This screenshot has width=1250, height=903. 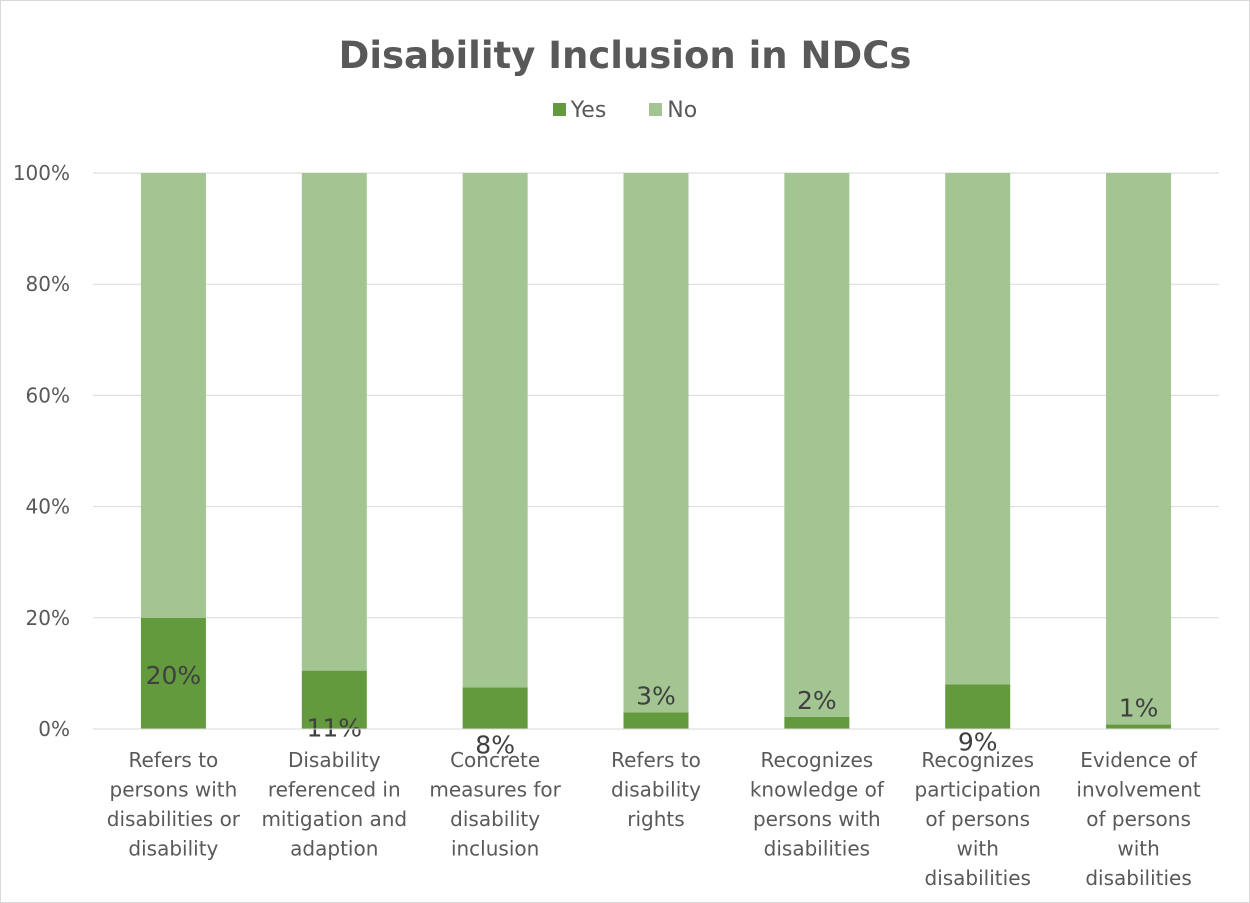 I want to click on data-label: 2%, so click(x=817, y=700).